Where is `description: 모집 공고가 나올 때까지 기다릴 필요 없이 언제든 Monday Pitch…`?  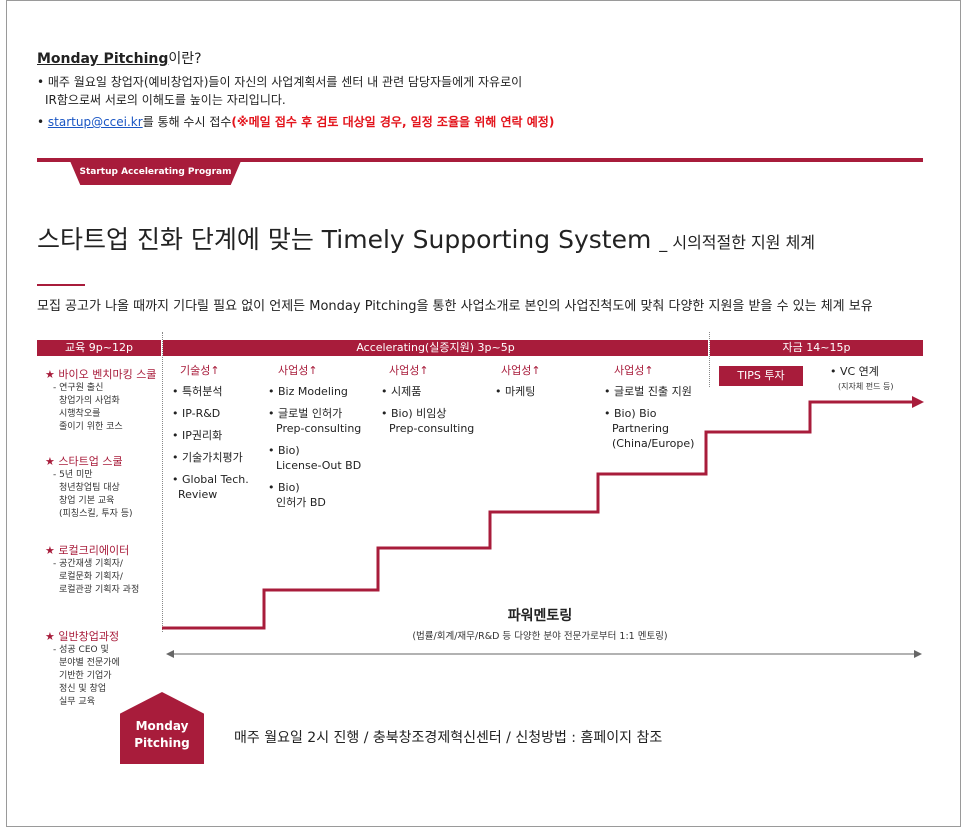
description: 모집 공고가 나올 때까지 기다릴 필요 없이 언제든 Monday Pitch… is located at coordinates (455, 306).